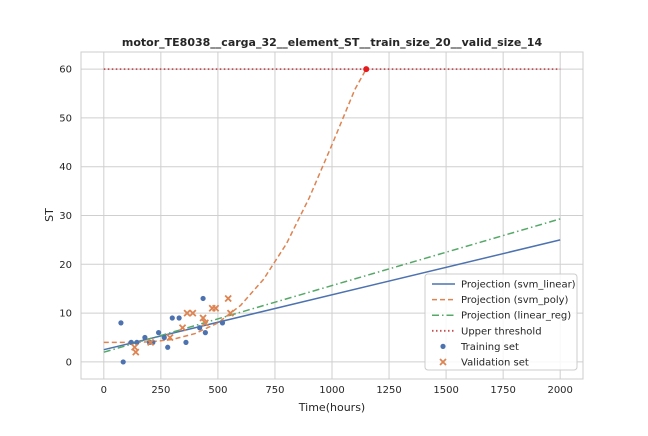 This screenshot has height=436, width=648. Describe the element at coordinates (69, 362) in the screenshot. I see `y-tick-label: 0` at that location.